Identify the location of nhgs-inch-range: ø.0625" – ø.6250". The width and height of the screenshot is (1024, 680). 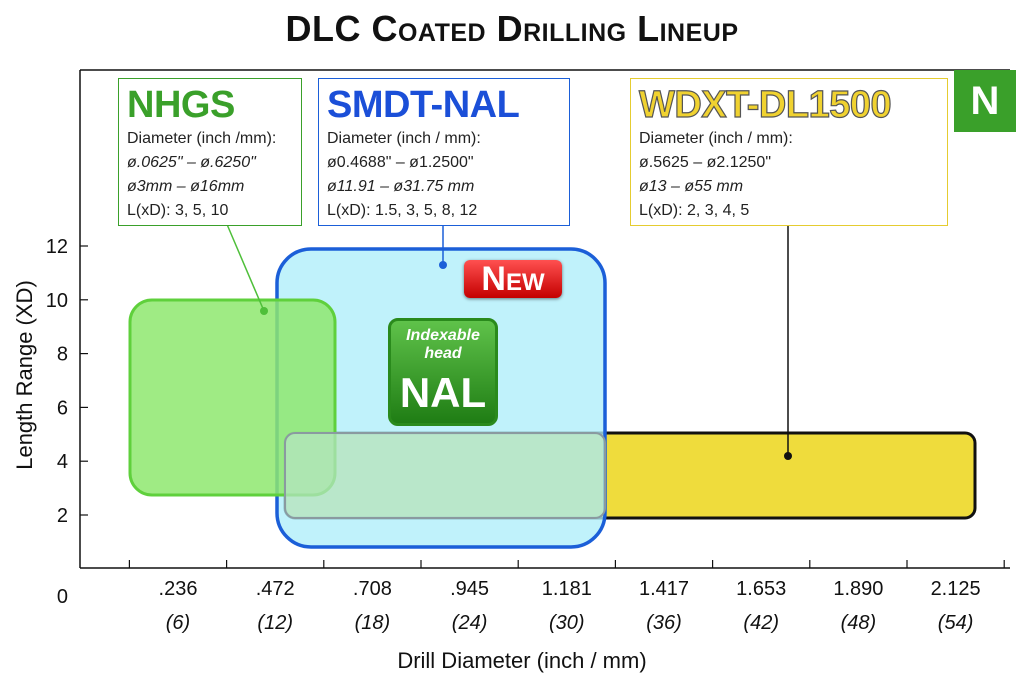
(191, 162).